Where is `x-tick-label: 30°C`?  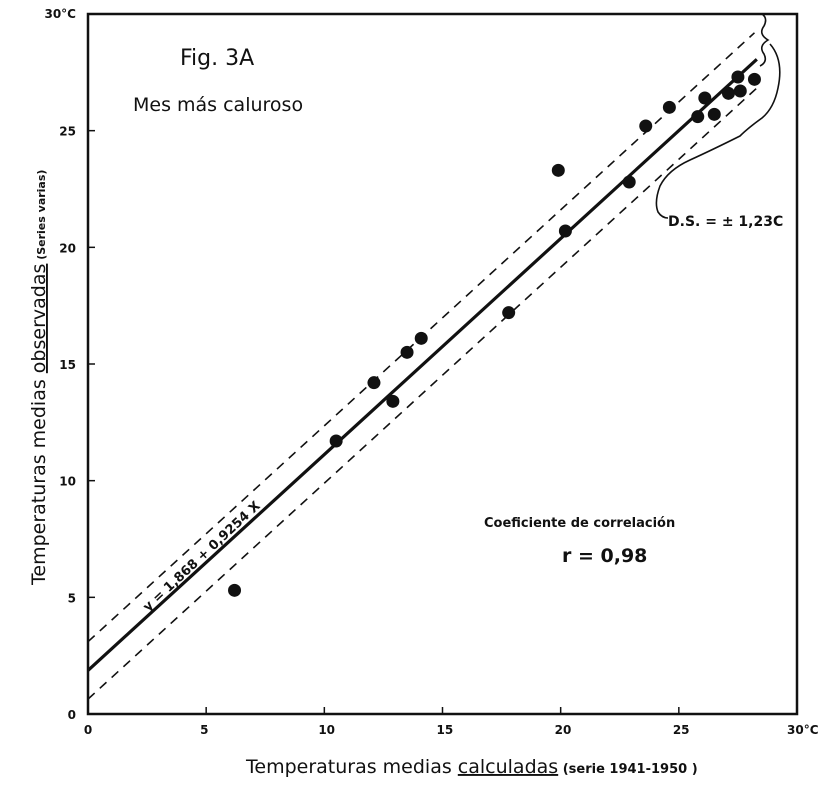 x-tick-label: 30°C is located at coordinates (803, 730).